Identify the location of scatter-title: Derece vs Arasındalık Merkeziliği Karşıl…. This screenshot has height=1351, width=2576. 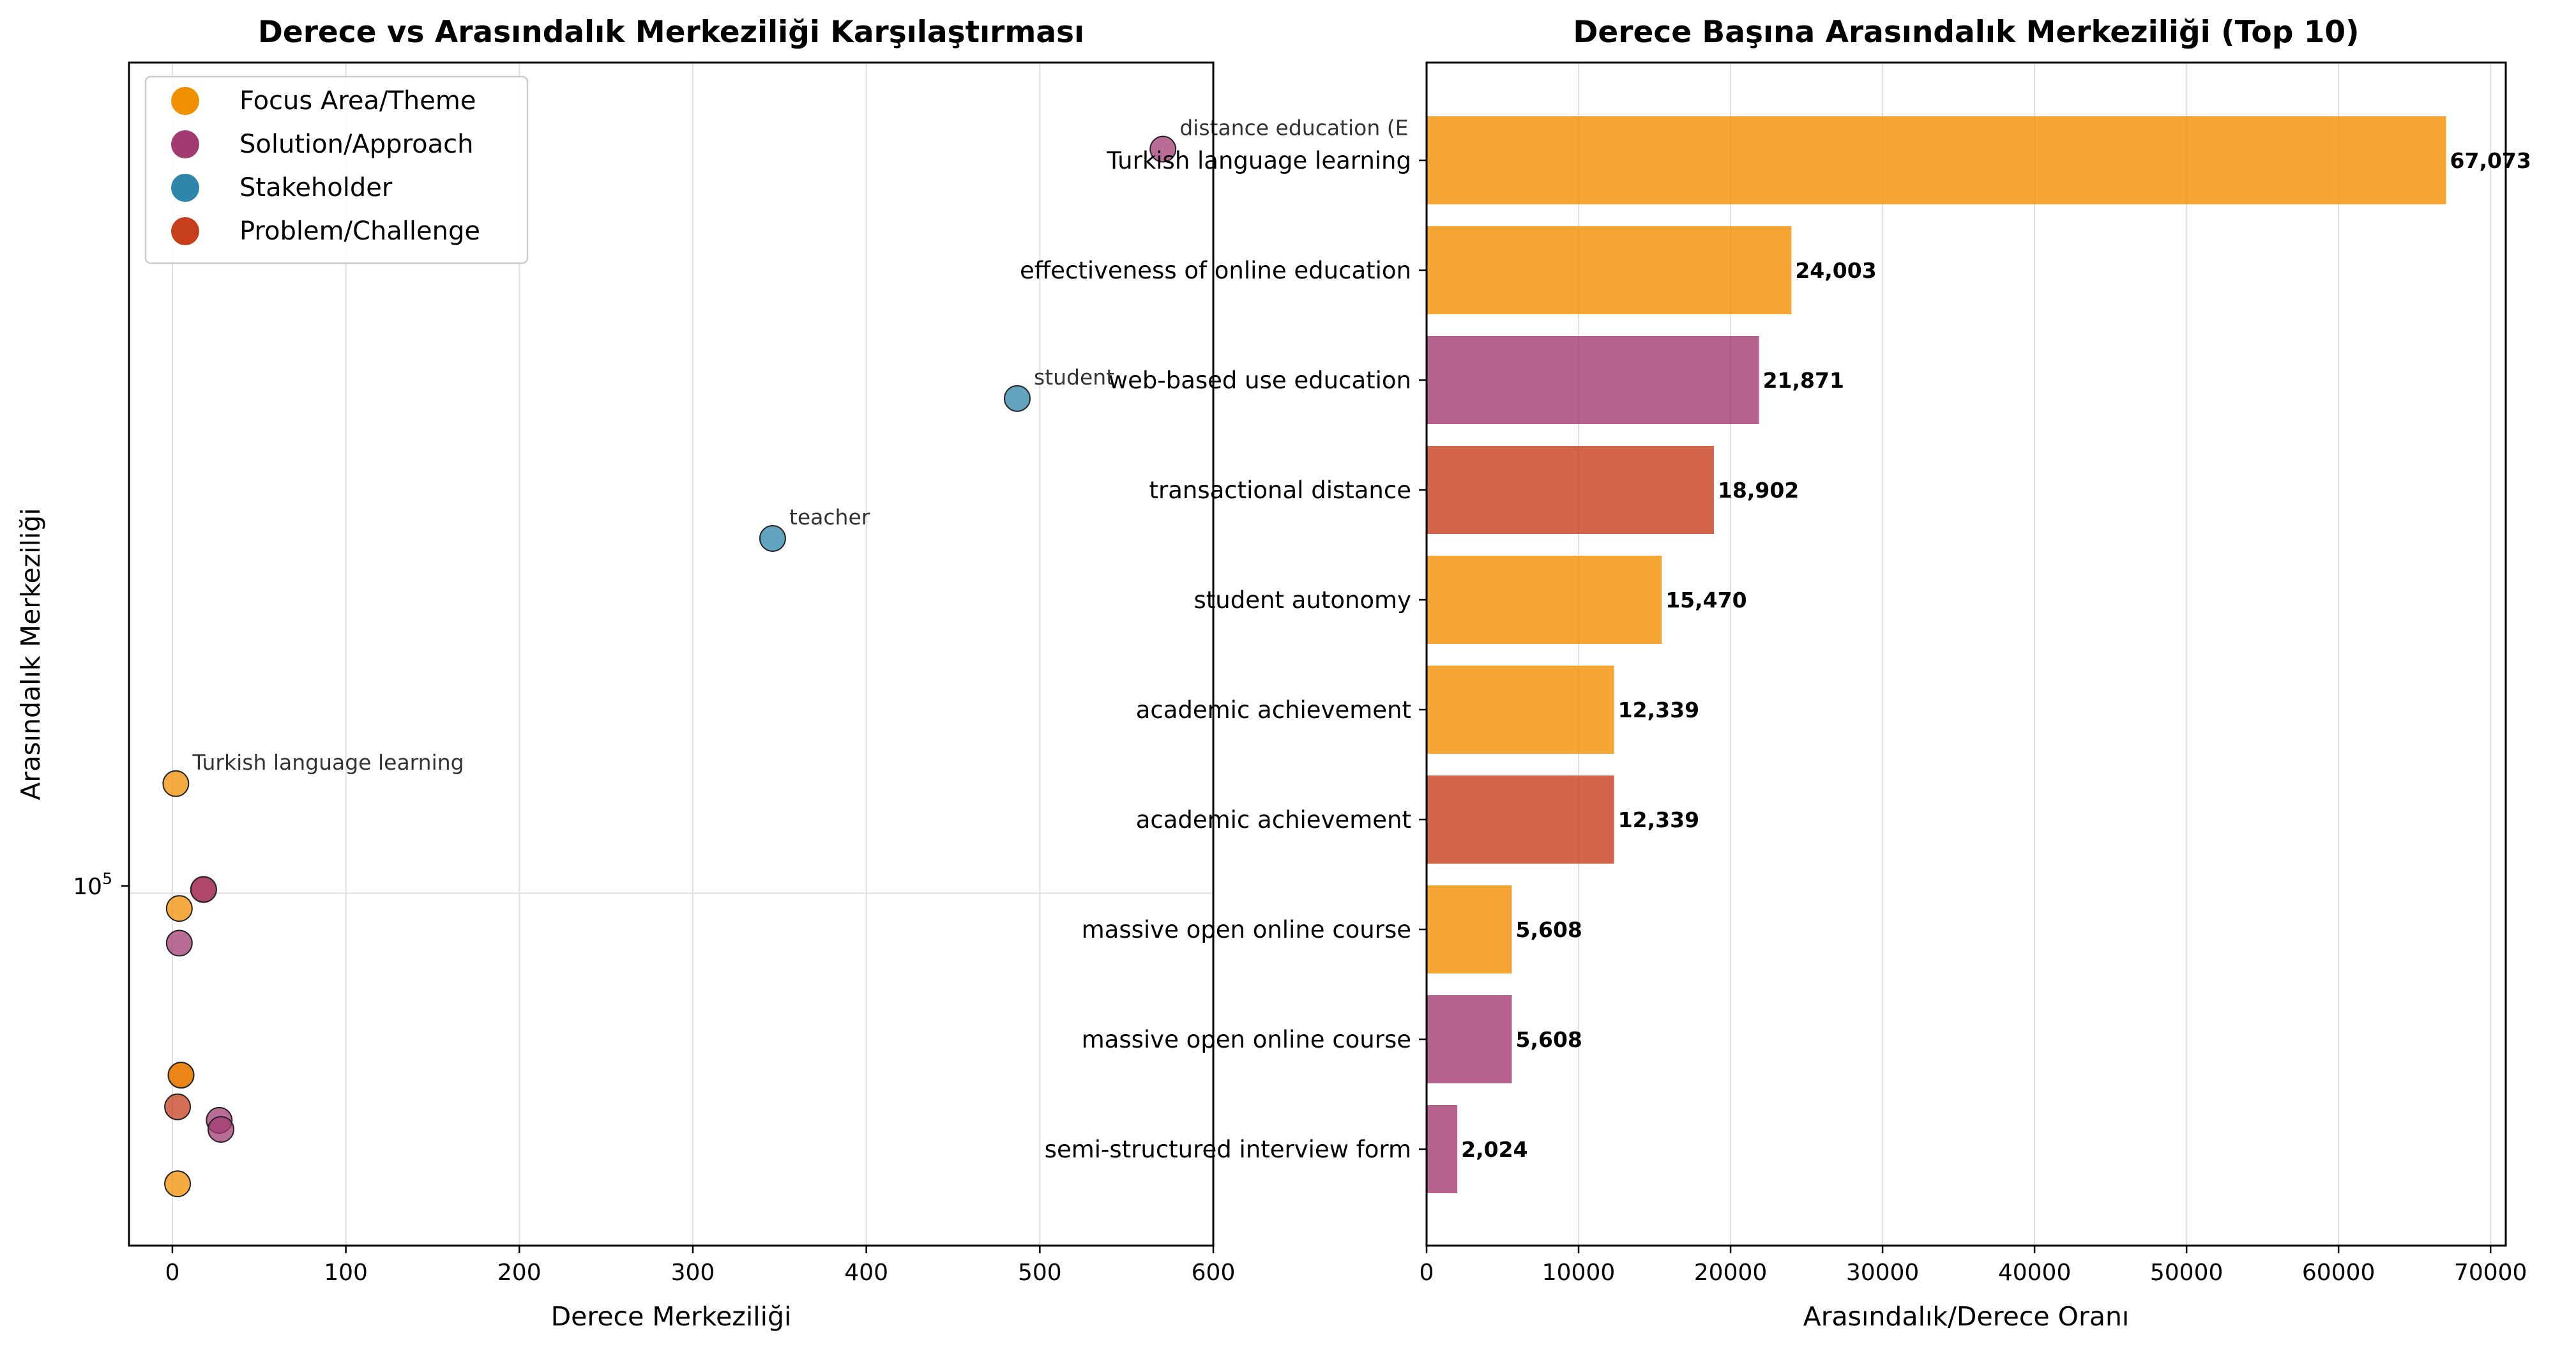
(671, 32).